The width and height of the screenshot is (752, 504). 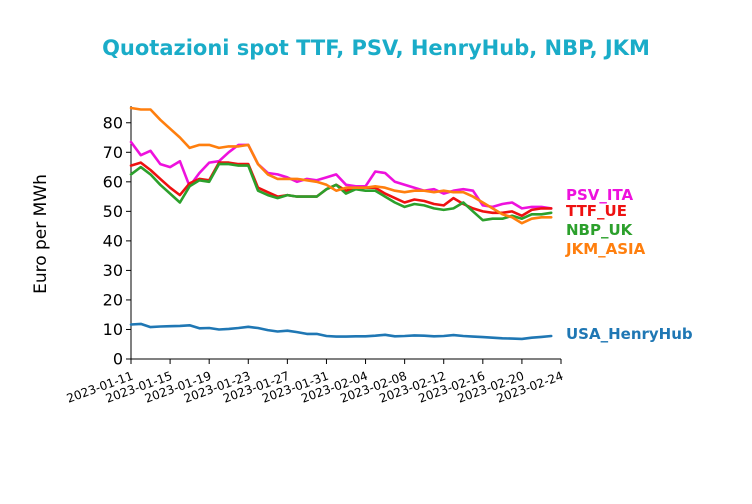 I want to click on y-tick-label: 30, so click(x=113, y=270).